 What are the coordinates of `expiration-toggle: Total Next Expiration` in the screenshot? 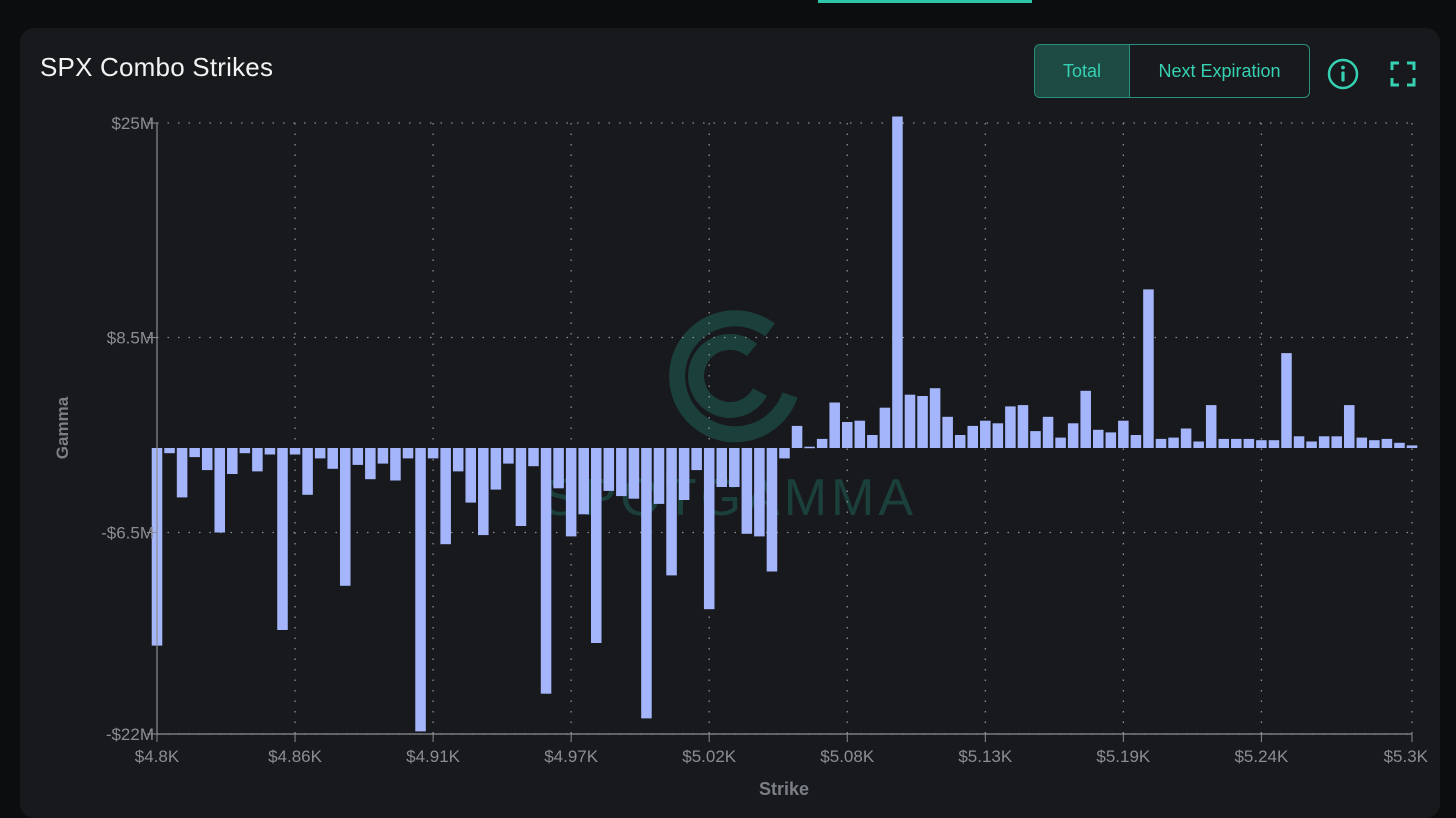 It's located at (1172, 71).